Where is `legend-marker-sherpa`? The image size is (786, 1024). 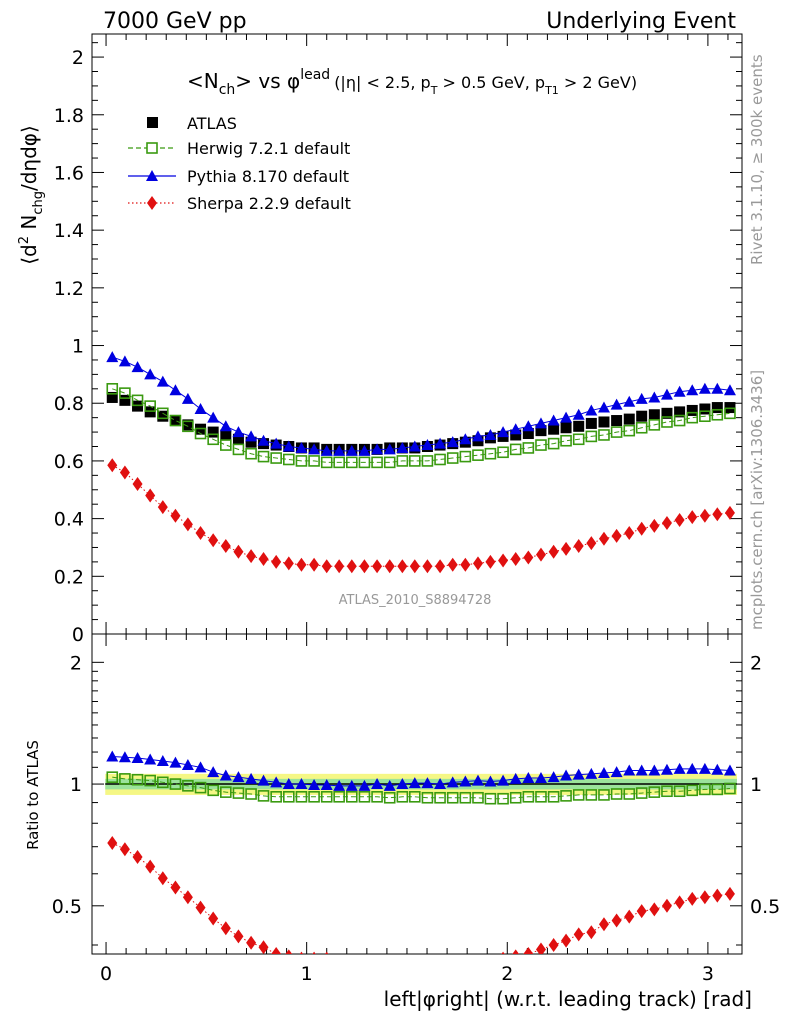 legend-marker-sherpa is located at coordinates (152, 203).